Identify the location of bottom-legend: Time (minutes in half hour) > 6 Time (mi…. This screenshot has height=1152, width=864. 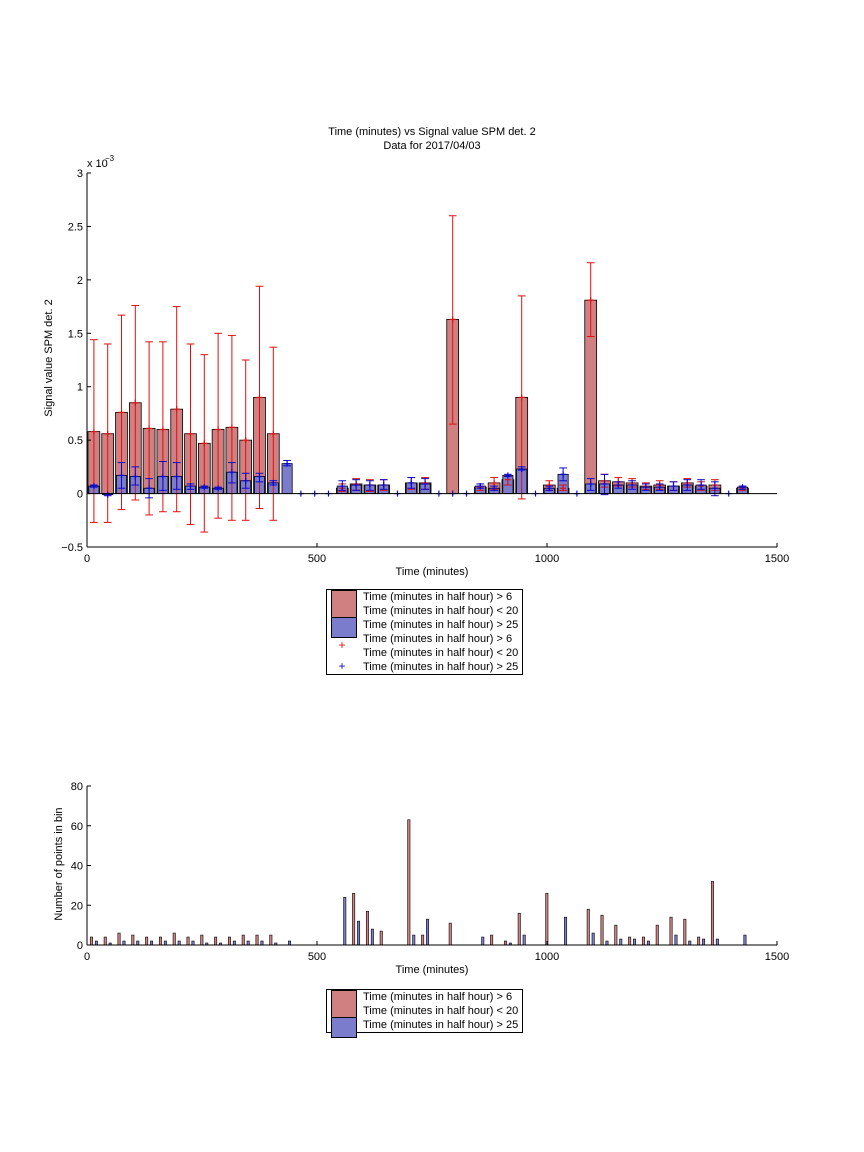
(425, 1013).